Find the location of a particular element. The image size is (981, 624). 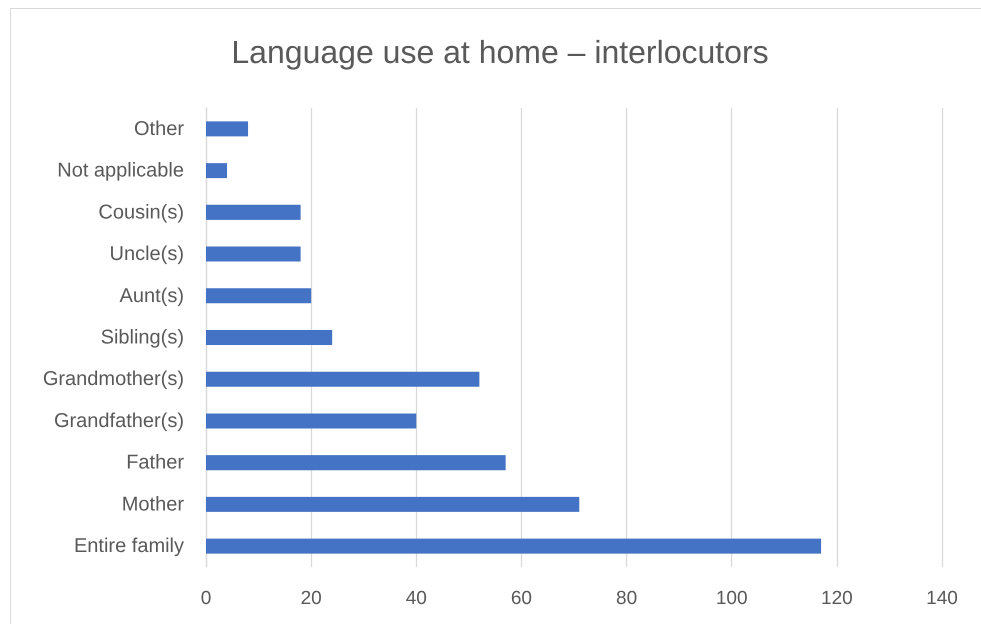

x-tick-label: 40 is located at coordinates (416, 598).